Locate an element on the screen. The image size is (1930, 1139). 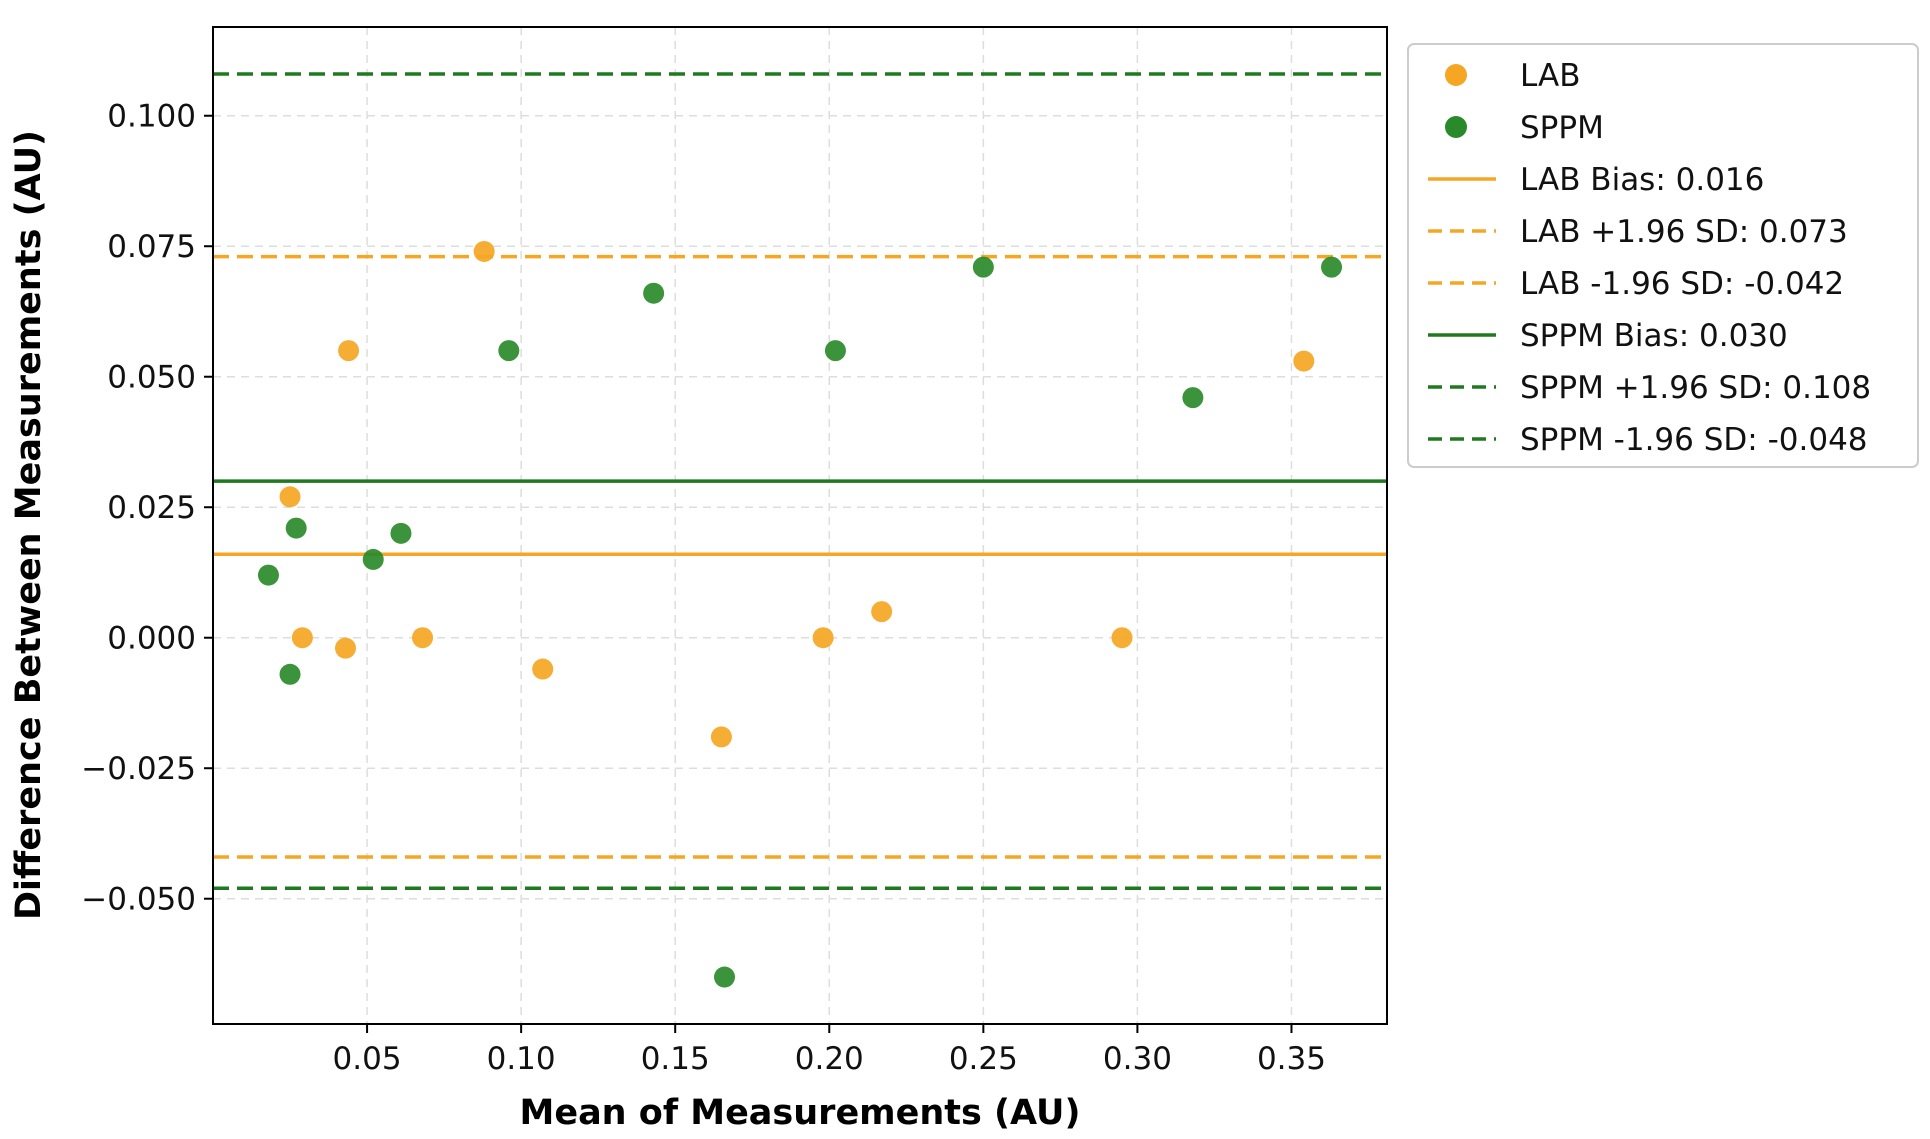
x-tick-label: 0.30 is located at coordinates (1137, 1059).